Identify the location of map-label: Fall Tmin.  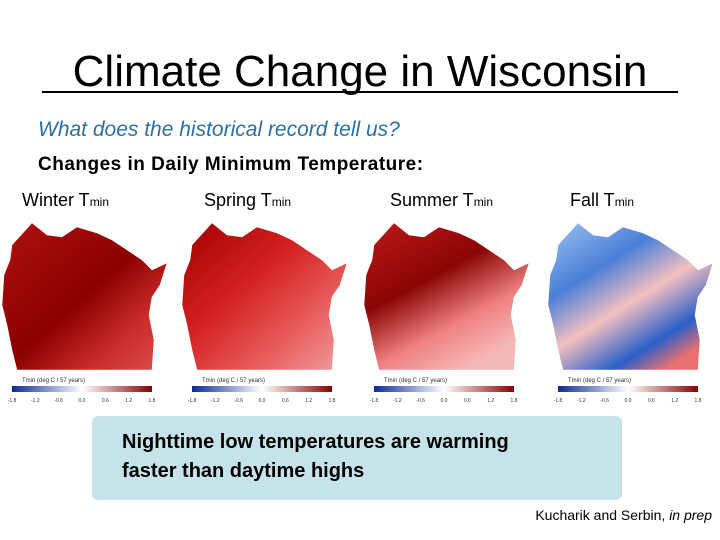
(602, 200).